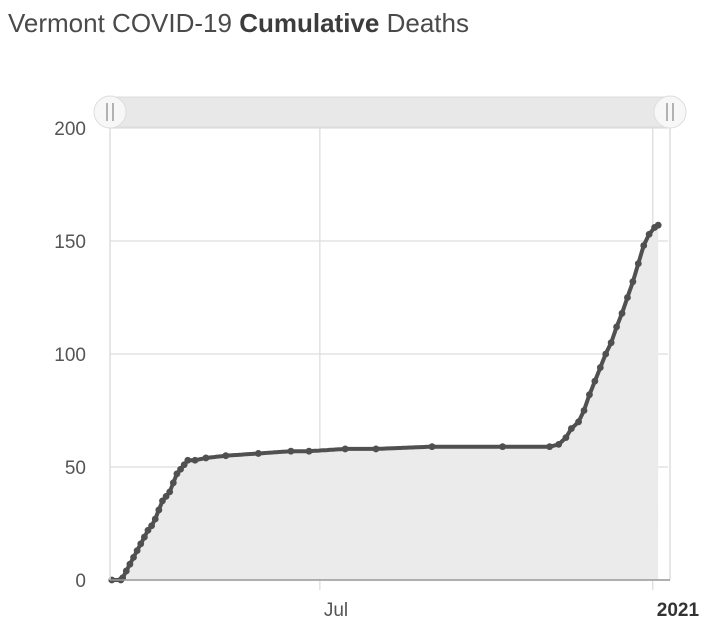 This screenshot has height=642, width=720. I want to click on navigator-left-handle, so click(110, 112).